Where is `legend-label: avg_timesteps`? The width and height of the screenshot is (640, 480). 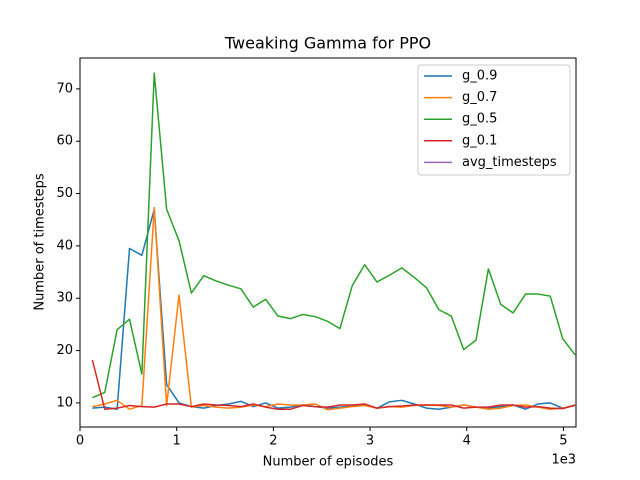
legend-label: avg_timesteps is located at coordinates (509, 162).